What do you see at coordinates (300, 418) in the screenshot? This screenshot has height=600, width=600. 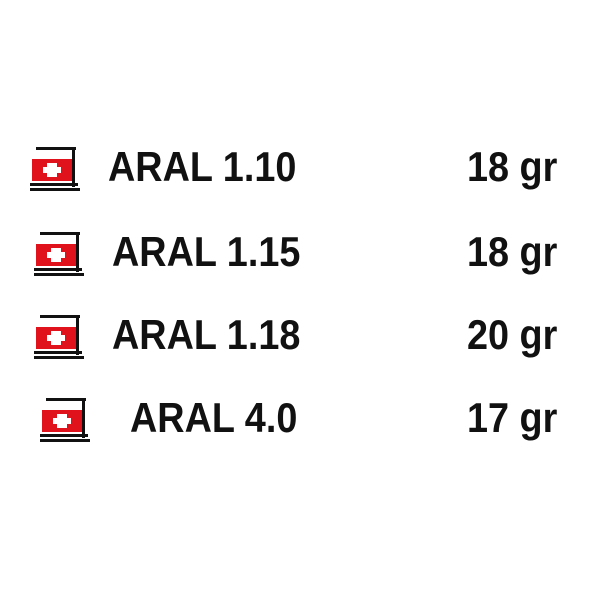 I see `list-item: ARAL 4.0 17 gr` at bounding box center [300, 418].